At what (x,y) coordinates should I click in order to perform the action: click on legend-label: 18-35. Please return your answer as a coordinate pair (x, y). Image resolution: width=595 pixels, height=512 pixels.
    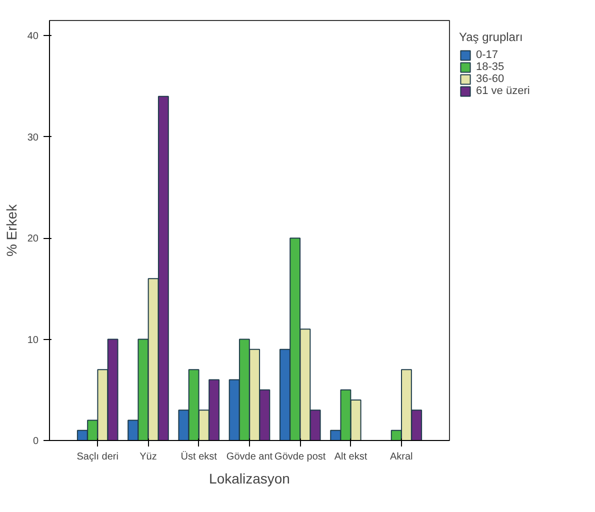
    Looking at the image, I should click on (490, 67).